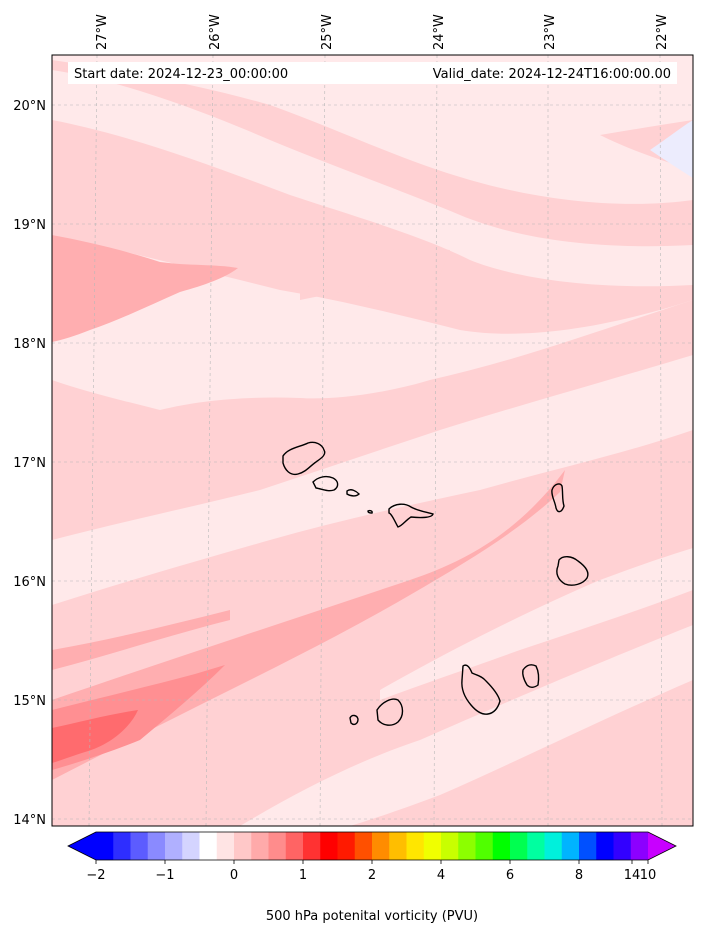 This screenshot has width=703, height=935. I want to click on lon-axis: 27°W 26°W 25°W 24°W 23°W 22°W, so click(382, 32).